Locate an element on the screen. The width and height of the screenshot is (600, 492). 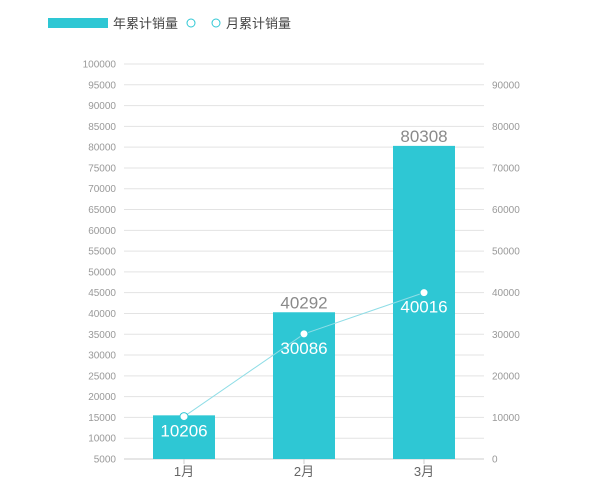
left-tick-label: 75000 is located at coordinates (102, 168).